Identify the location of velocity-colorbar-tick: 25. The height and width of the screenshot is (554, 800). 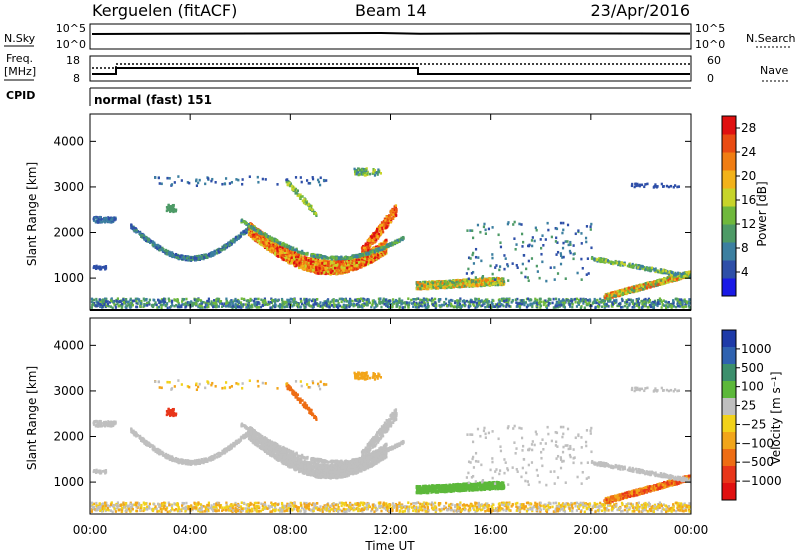
(748, 406).